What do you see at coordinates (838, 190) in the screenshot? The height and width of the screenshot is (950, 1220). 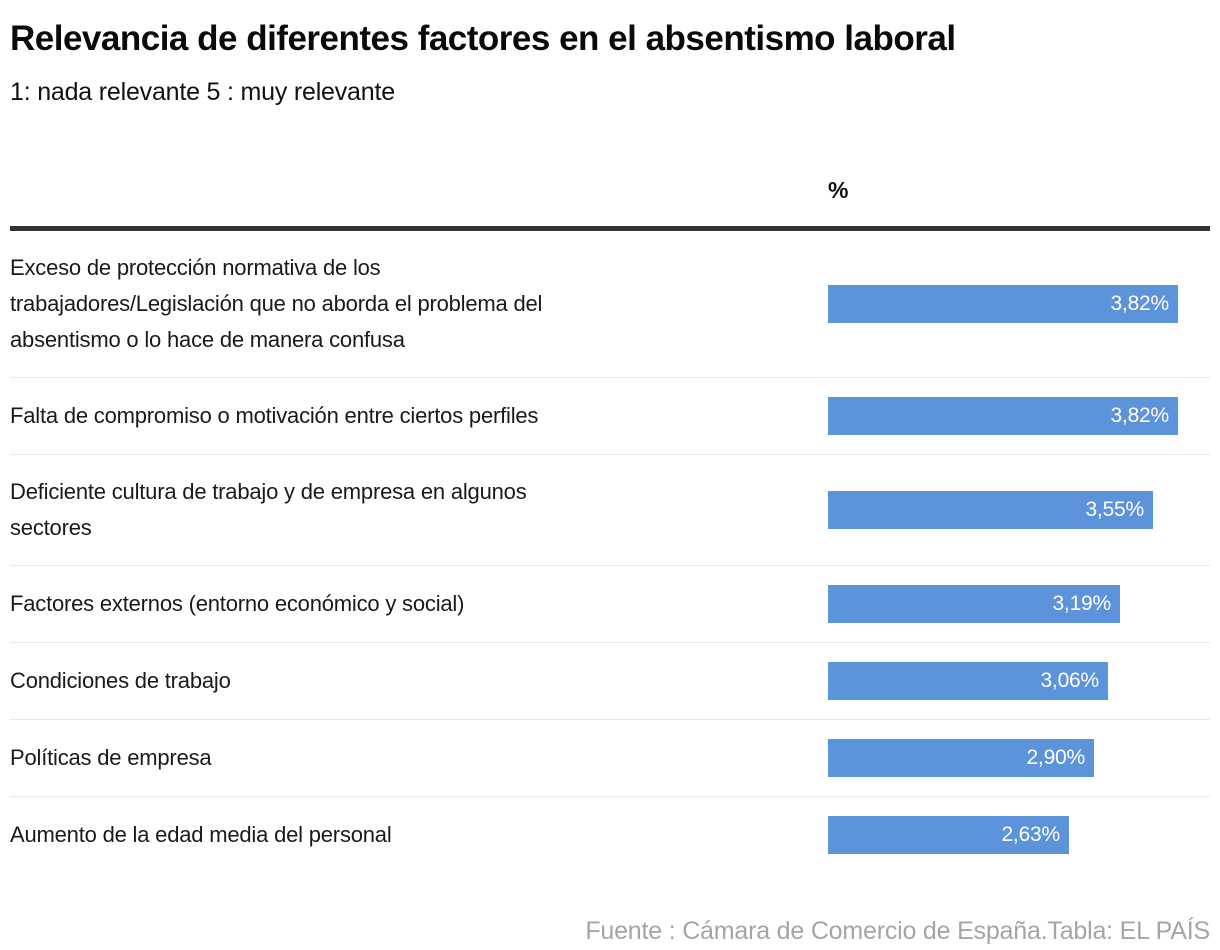 I see `percent-column-header: %` at bounding box center [838, 190].